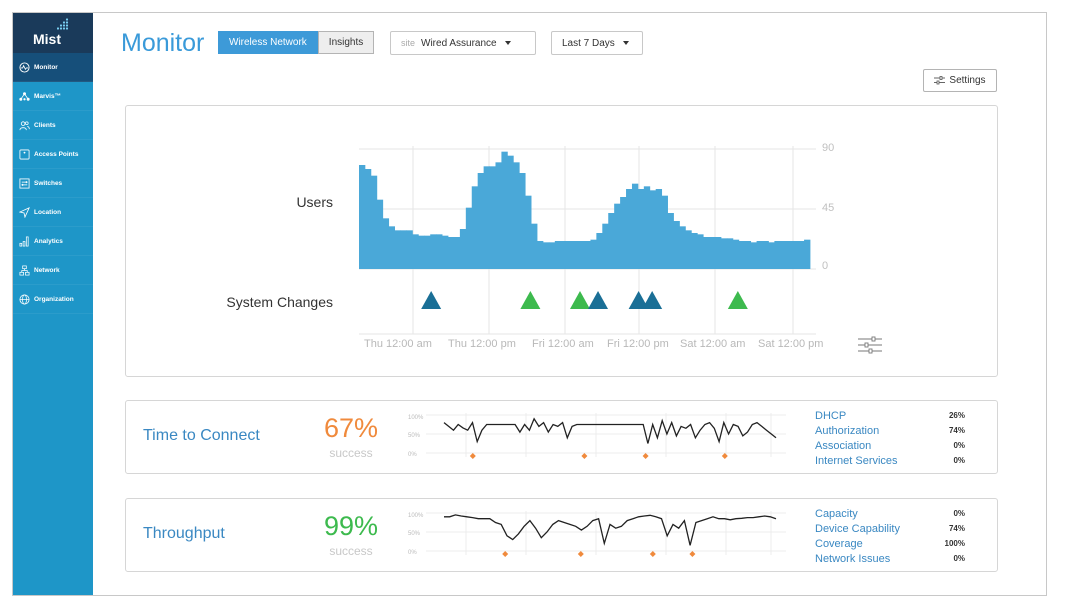 The image size is (1065, 611). Describe the element at coordinates (24, 125) in the screenshot. I see `clients-icon` at that location.